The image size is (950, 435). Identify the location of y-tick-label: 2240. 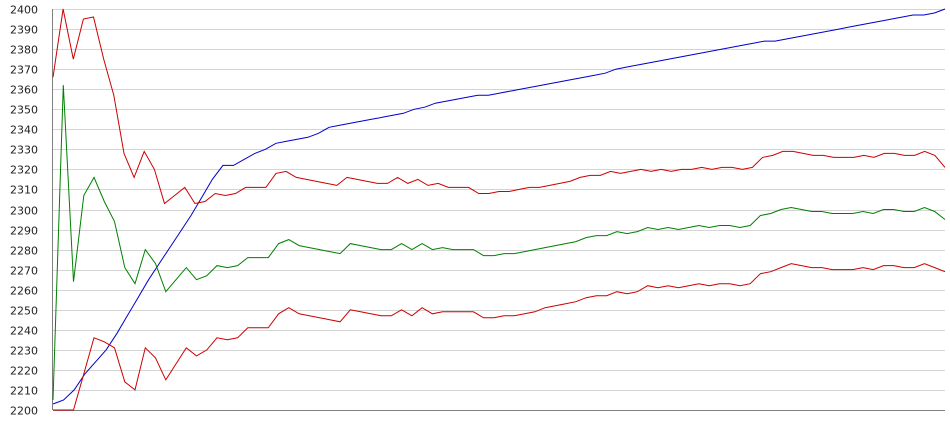
(24, 331).